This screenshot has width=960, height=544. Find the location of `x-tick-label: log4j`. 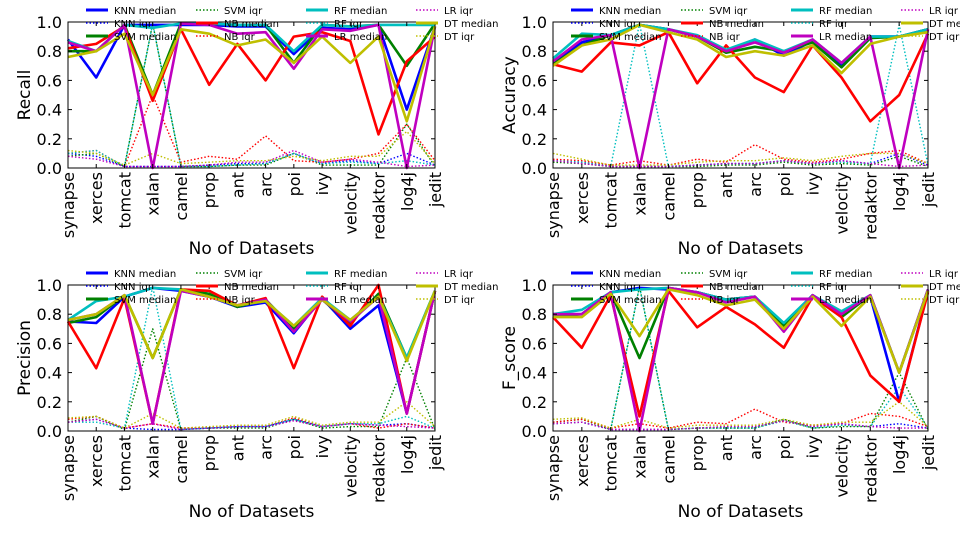

x-tick-label: log4j is located at coordinates (899, 191).